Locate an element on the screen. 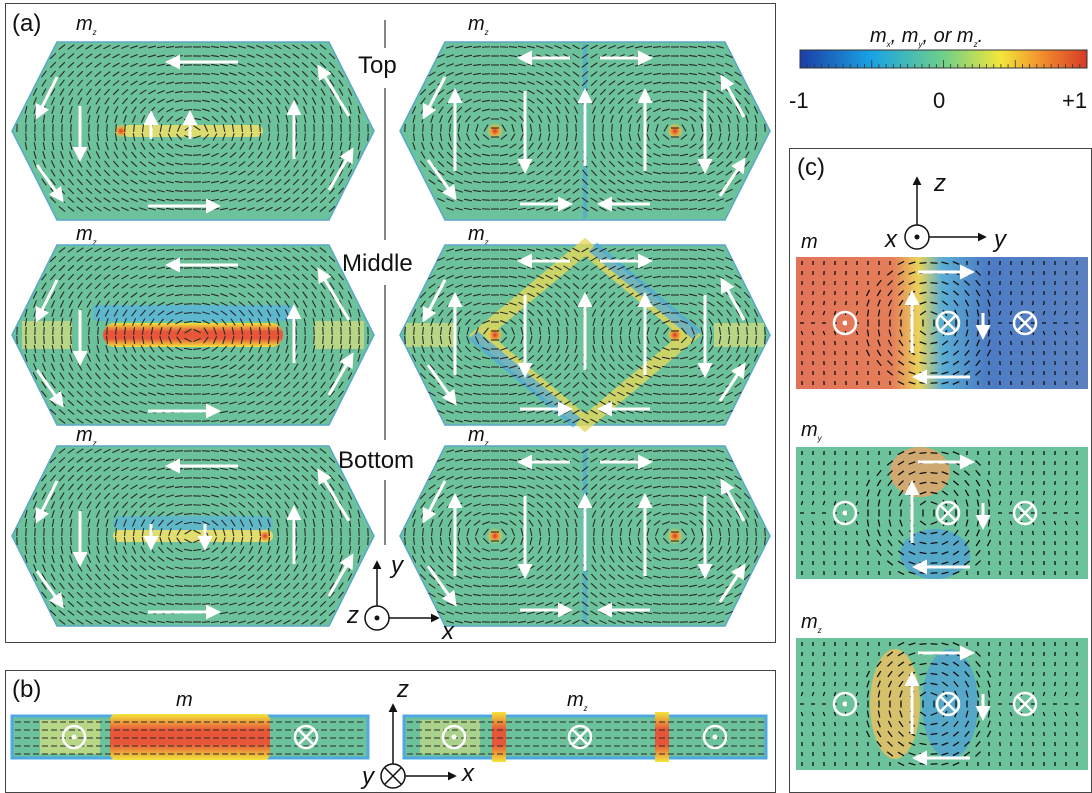 This screenshot has width=1092, height=793. a-left-mid-mz: mz is located at coordinates (86, 235).